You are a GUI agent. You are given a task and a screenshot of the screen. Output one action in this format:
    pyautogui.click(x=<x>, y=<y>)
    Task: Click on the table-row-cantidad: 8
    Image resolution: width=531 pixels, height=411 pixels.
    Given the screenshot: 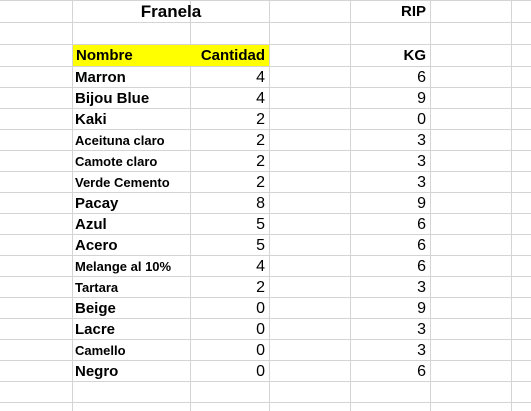 What is the action you would take?
    pyautogui.click(x=260, y=203)
    